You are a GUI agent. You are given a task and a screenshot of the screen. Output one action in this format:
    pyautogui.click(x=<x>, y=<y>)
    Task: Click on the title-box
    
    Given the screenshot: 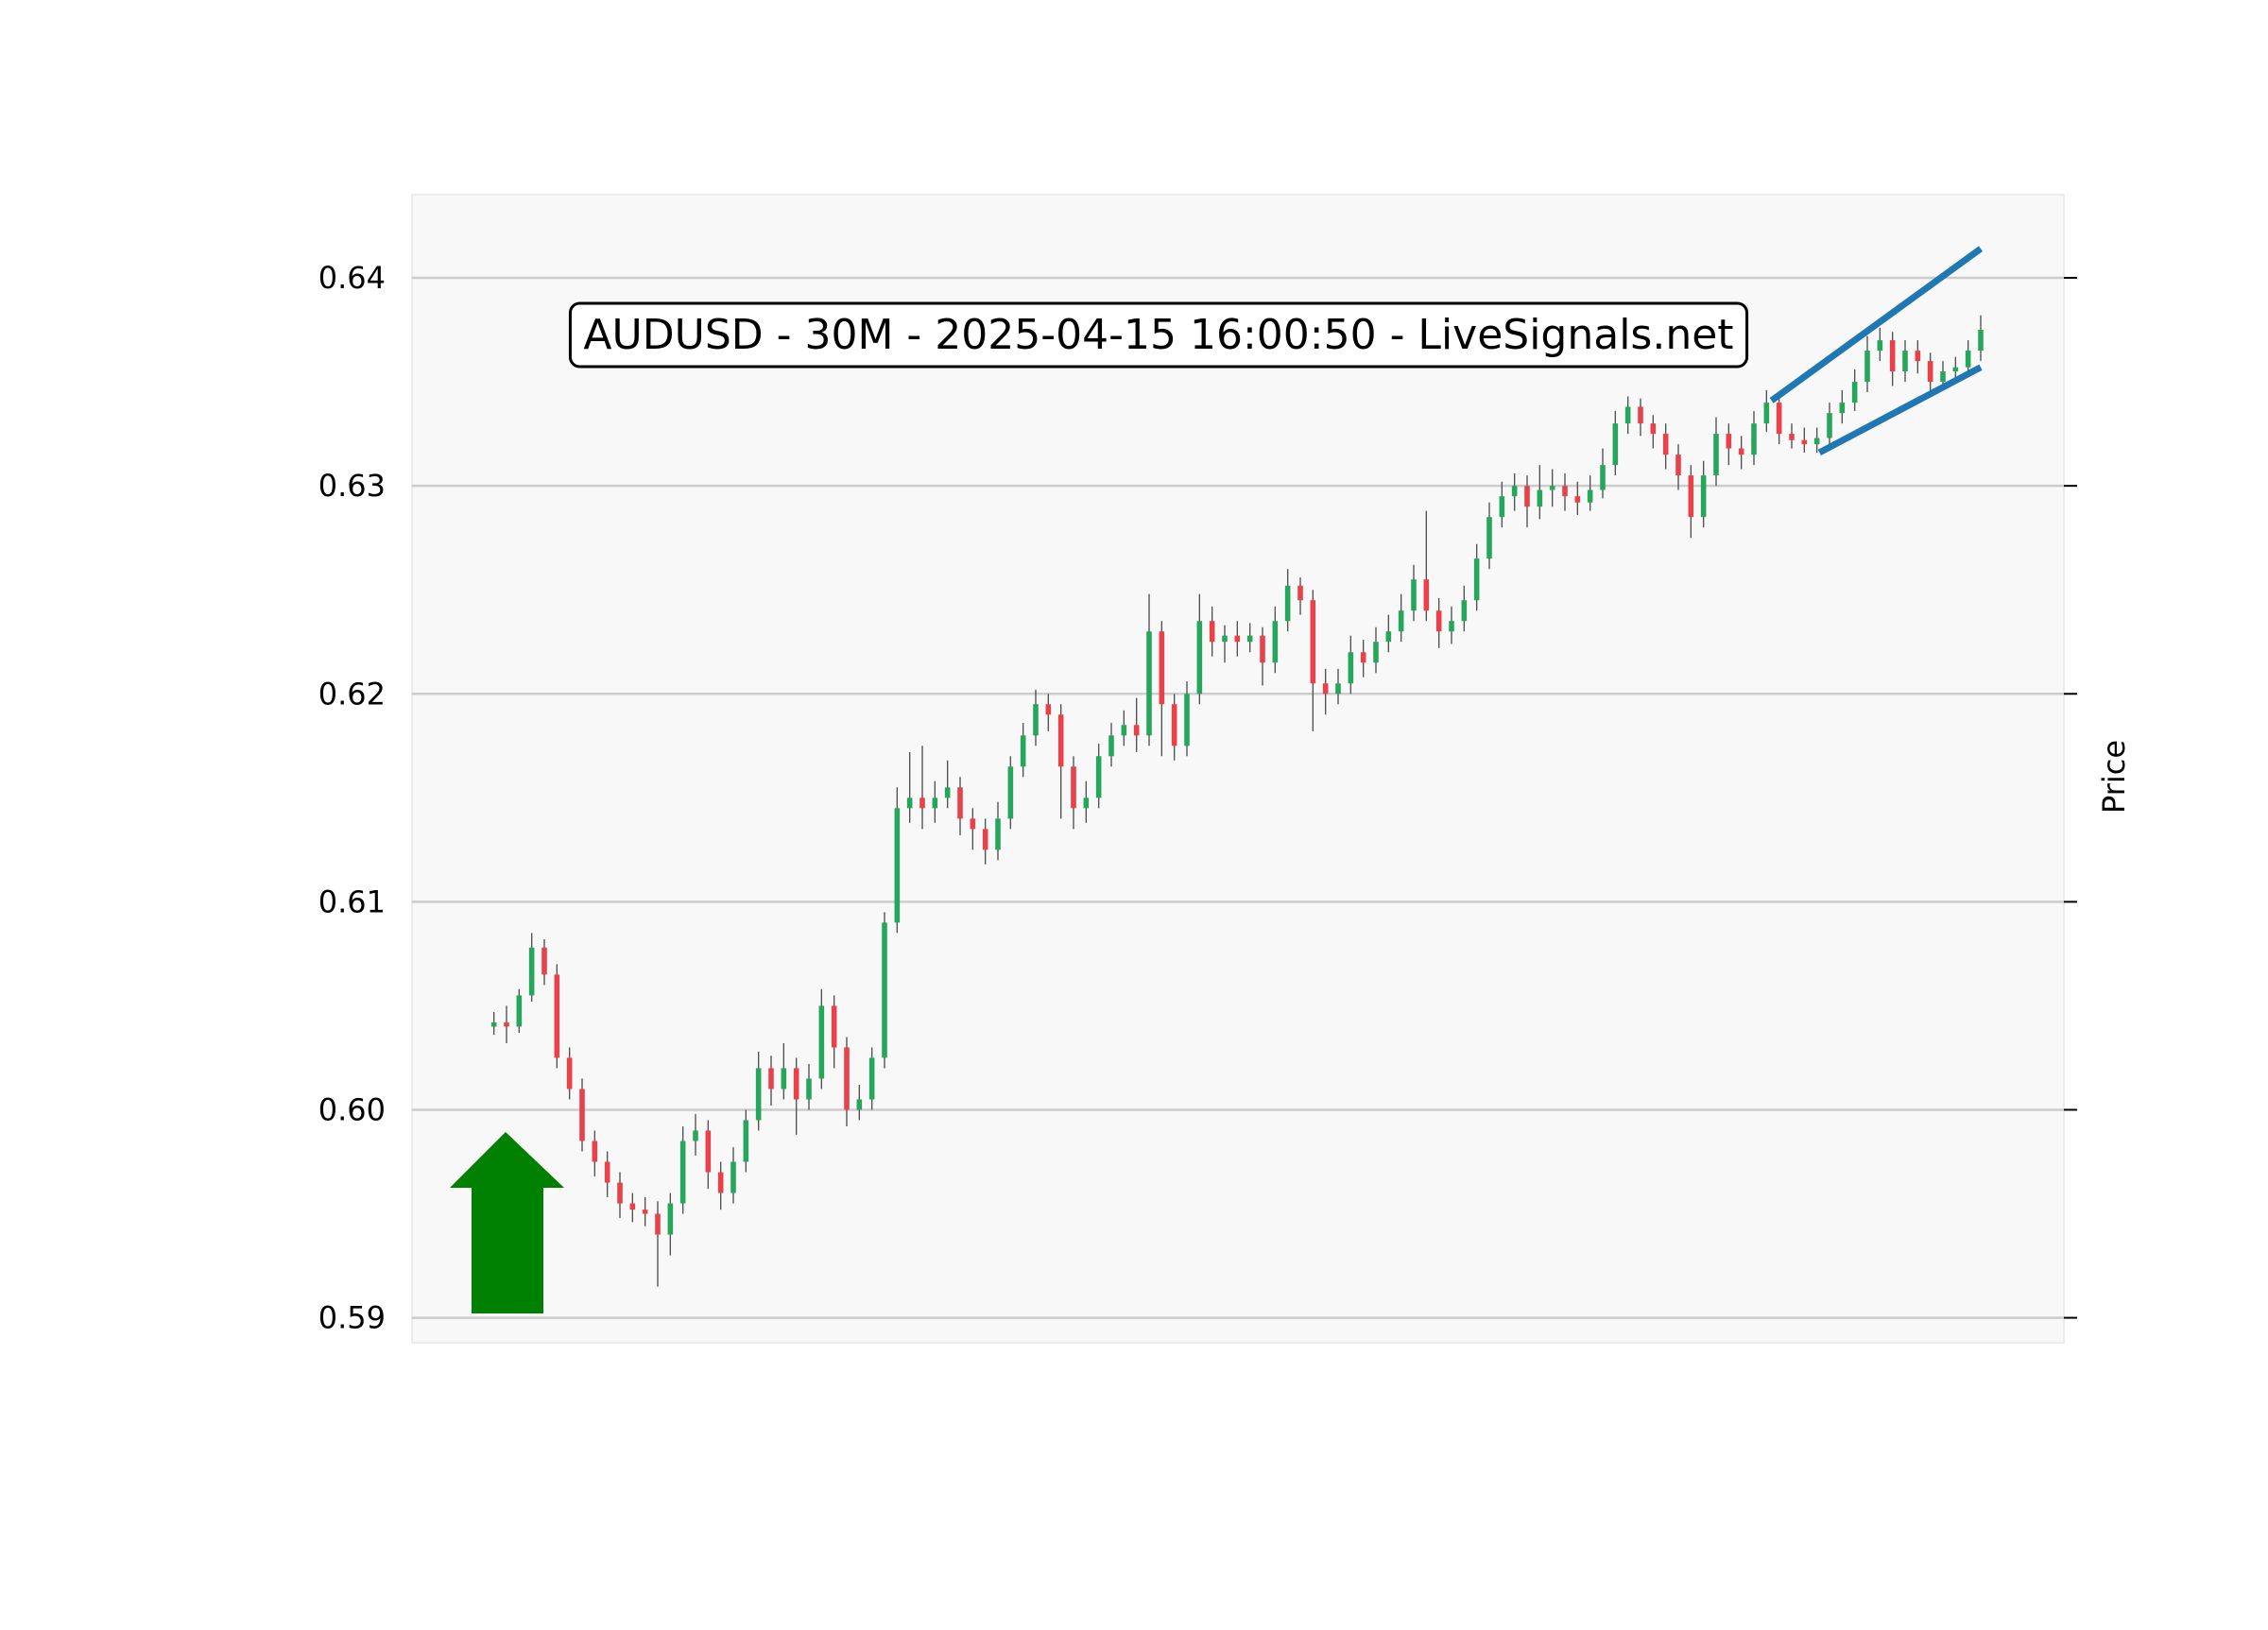 What is the action you would take?
    pyautogui.click(x=1158, y=335)
    